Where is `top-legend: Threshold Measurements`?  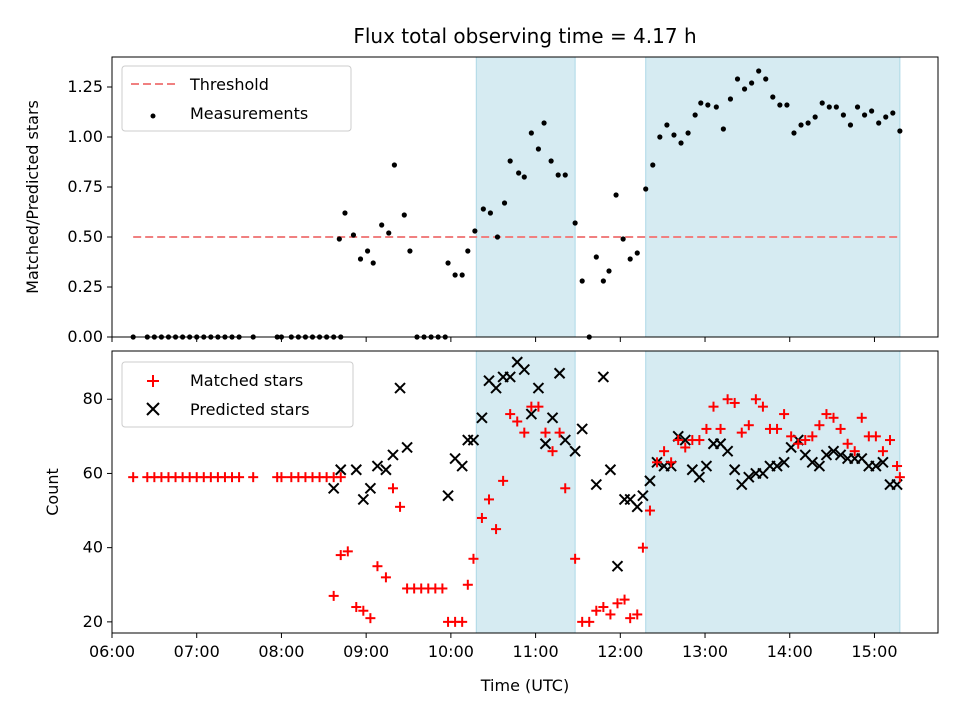
top-legend: Threshold Measurements is located at coordinates (236, 98).